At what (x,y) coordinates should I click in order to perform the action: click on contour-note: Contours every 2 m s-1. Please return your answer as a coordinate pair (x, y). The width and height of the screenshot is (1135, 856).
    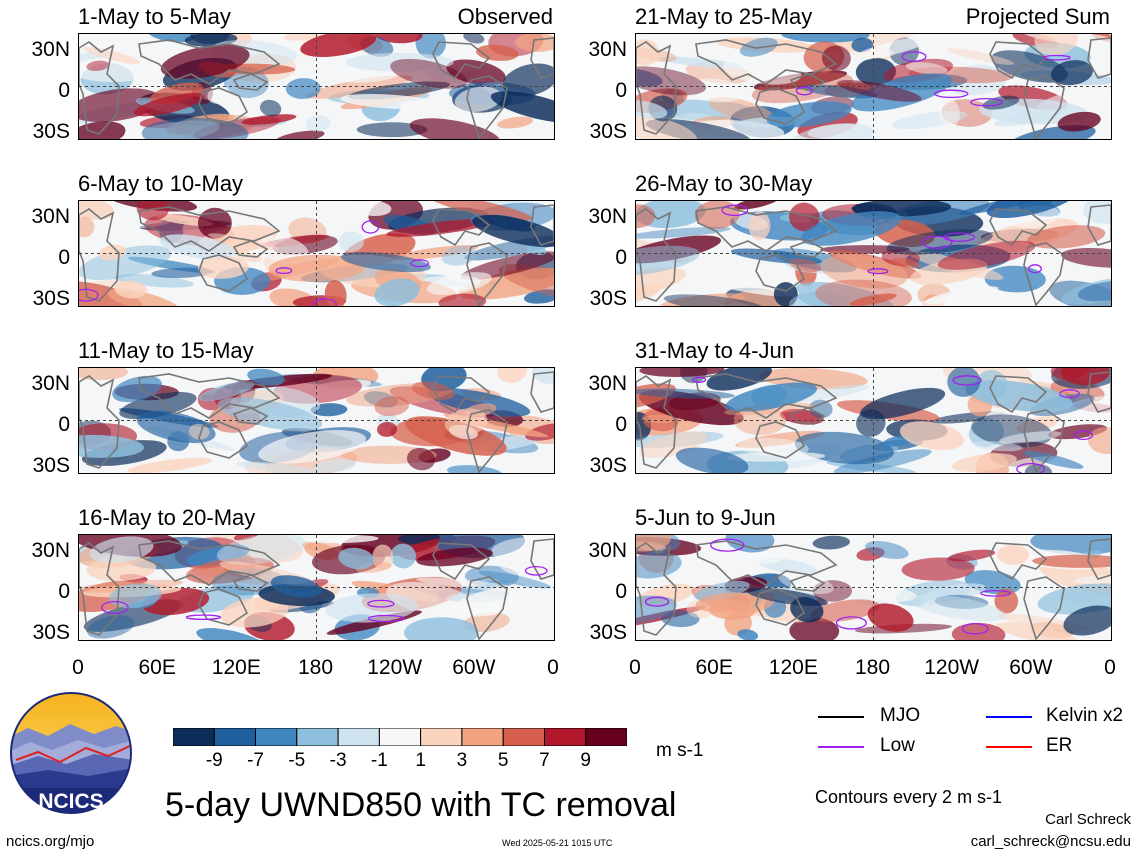
    Looking at the image, I should click on (909, 797).